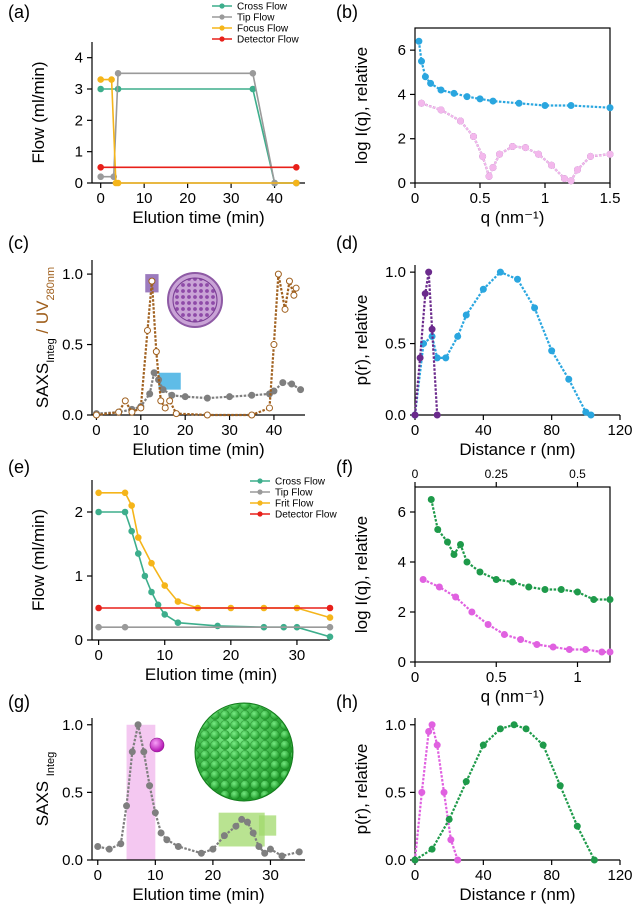 The width and height of the screenshot is (640, 920). What do you see at coordinates (577, 474) in the screenshot?
I see `top-x-tick-label: 0.5` at bounding box center [577, 474].